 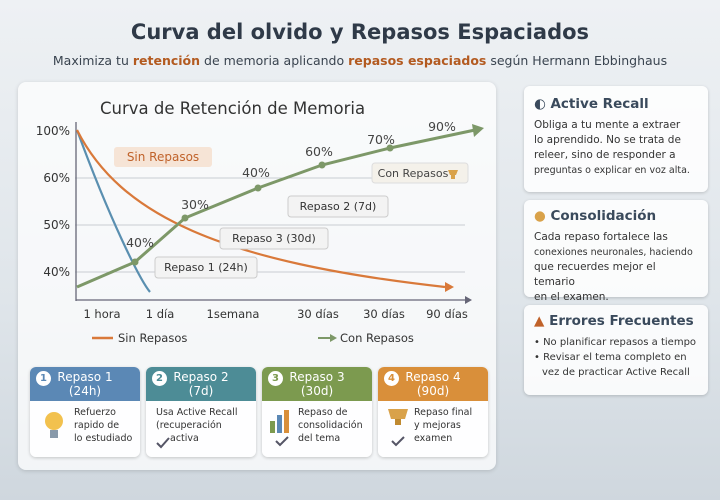 What do you see at coordinates (275, 378) in the screenshot?
I see `step-badge: 3` at bounding box center [275, 378].